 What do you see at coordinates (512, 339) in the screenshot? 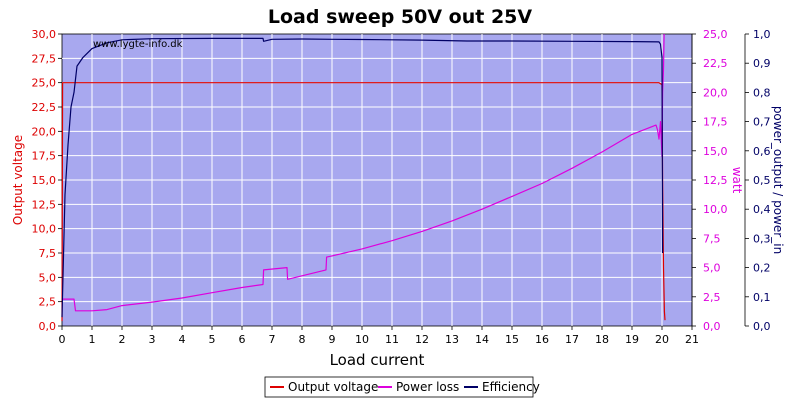
I see `x-tick-label: 15` at bounding box center [512, 339].